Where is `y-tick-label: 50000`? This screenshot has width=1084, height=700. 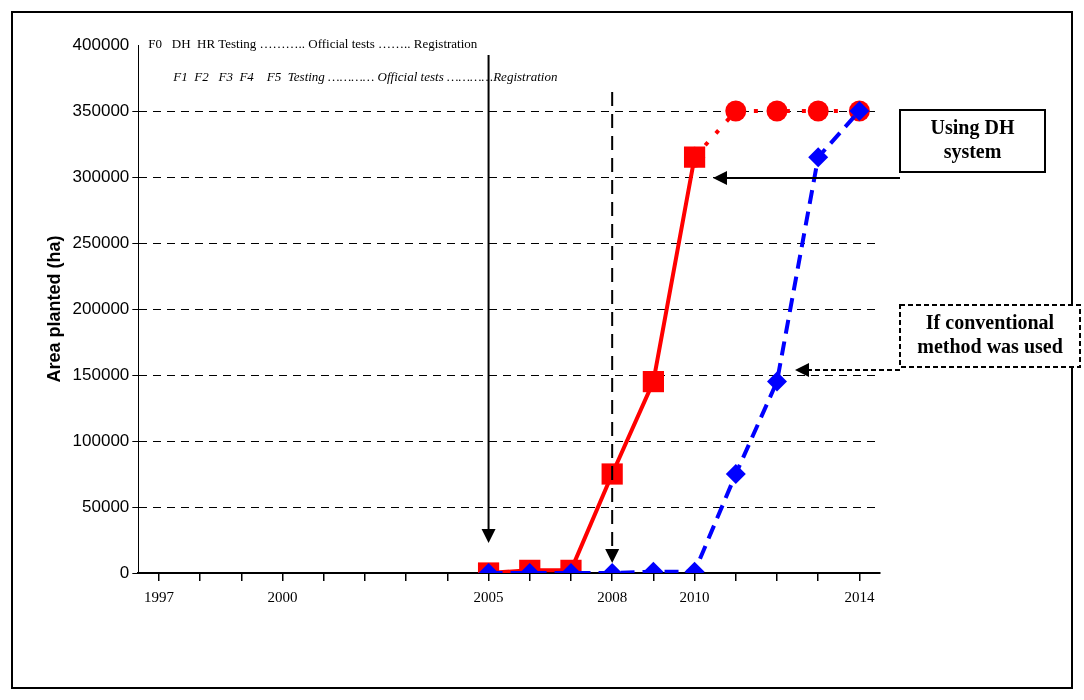
y-tick-label: 50000 is located at coordinates (106, 506).